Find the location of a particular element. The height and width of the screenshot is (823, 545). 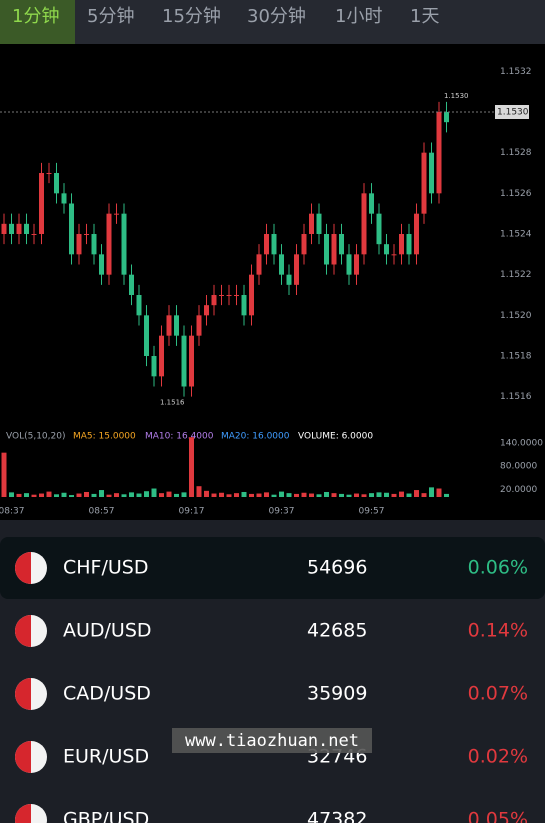

change: 0.06% is located at coordinates (498, 568).